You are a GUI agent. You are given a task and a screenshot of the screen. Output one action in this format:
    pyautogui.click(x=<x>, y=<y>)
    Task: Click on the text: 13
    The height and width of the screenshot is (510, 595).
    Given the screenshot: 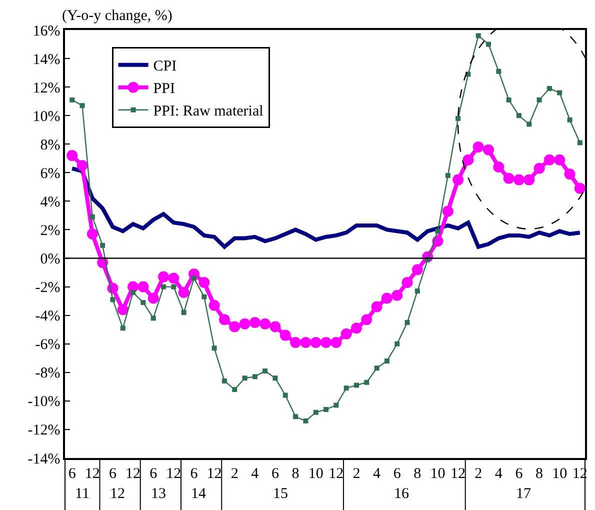 What is the action you would take?
    pyautogui.click(x=158, y=494)
    